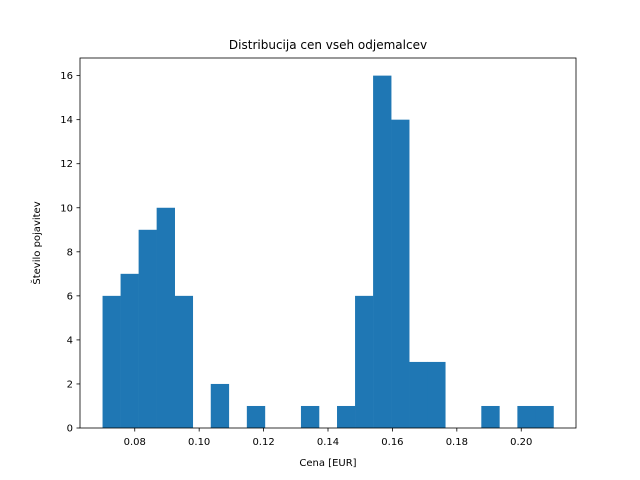 The image size is (640, 480). I want to click on x-axis-label: Cena [EUR], so click(327, 463).